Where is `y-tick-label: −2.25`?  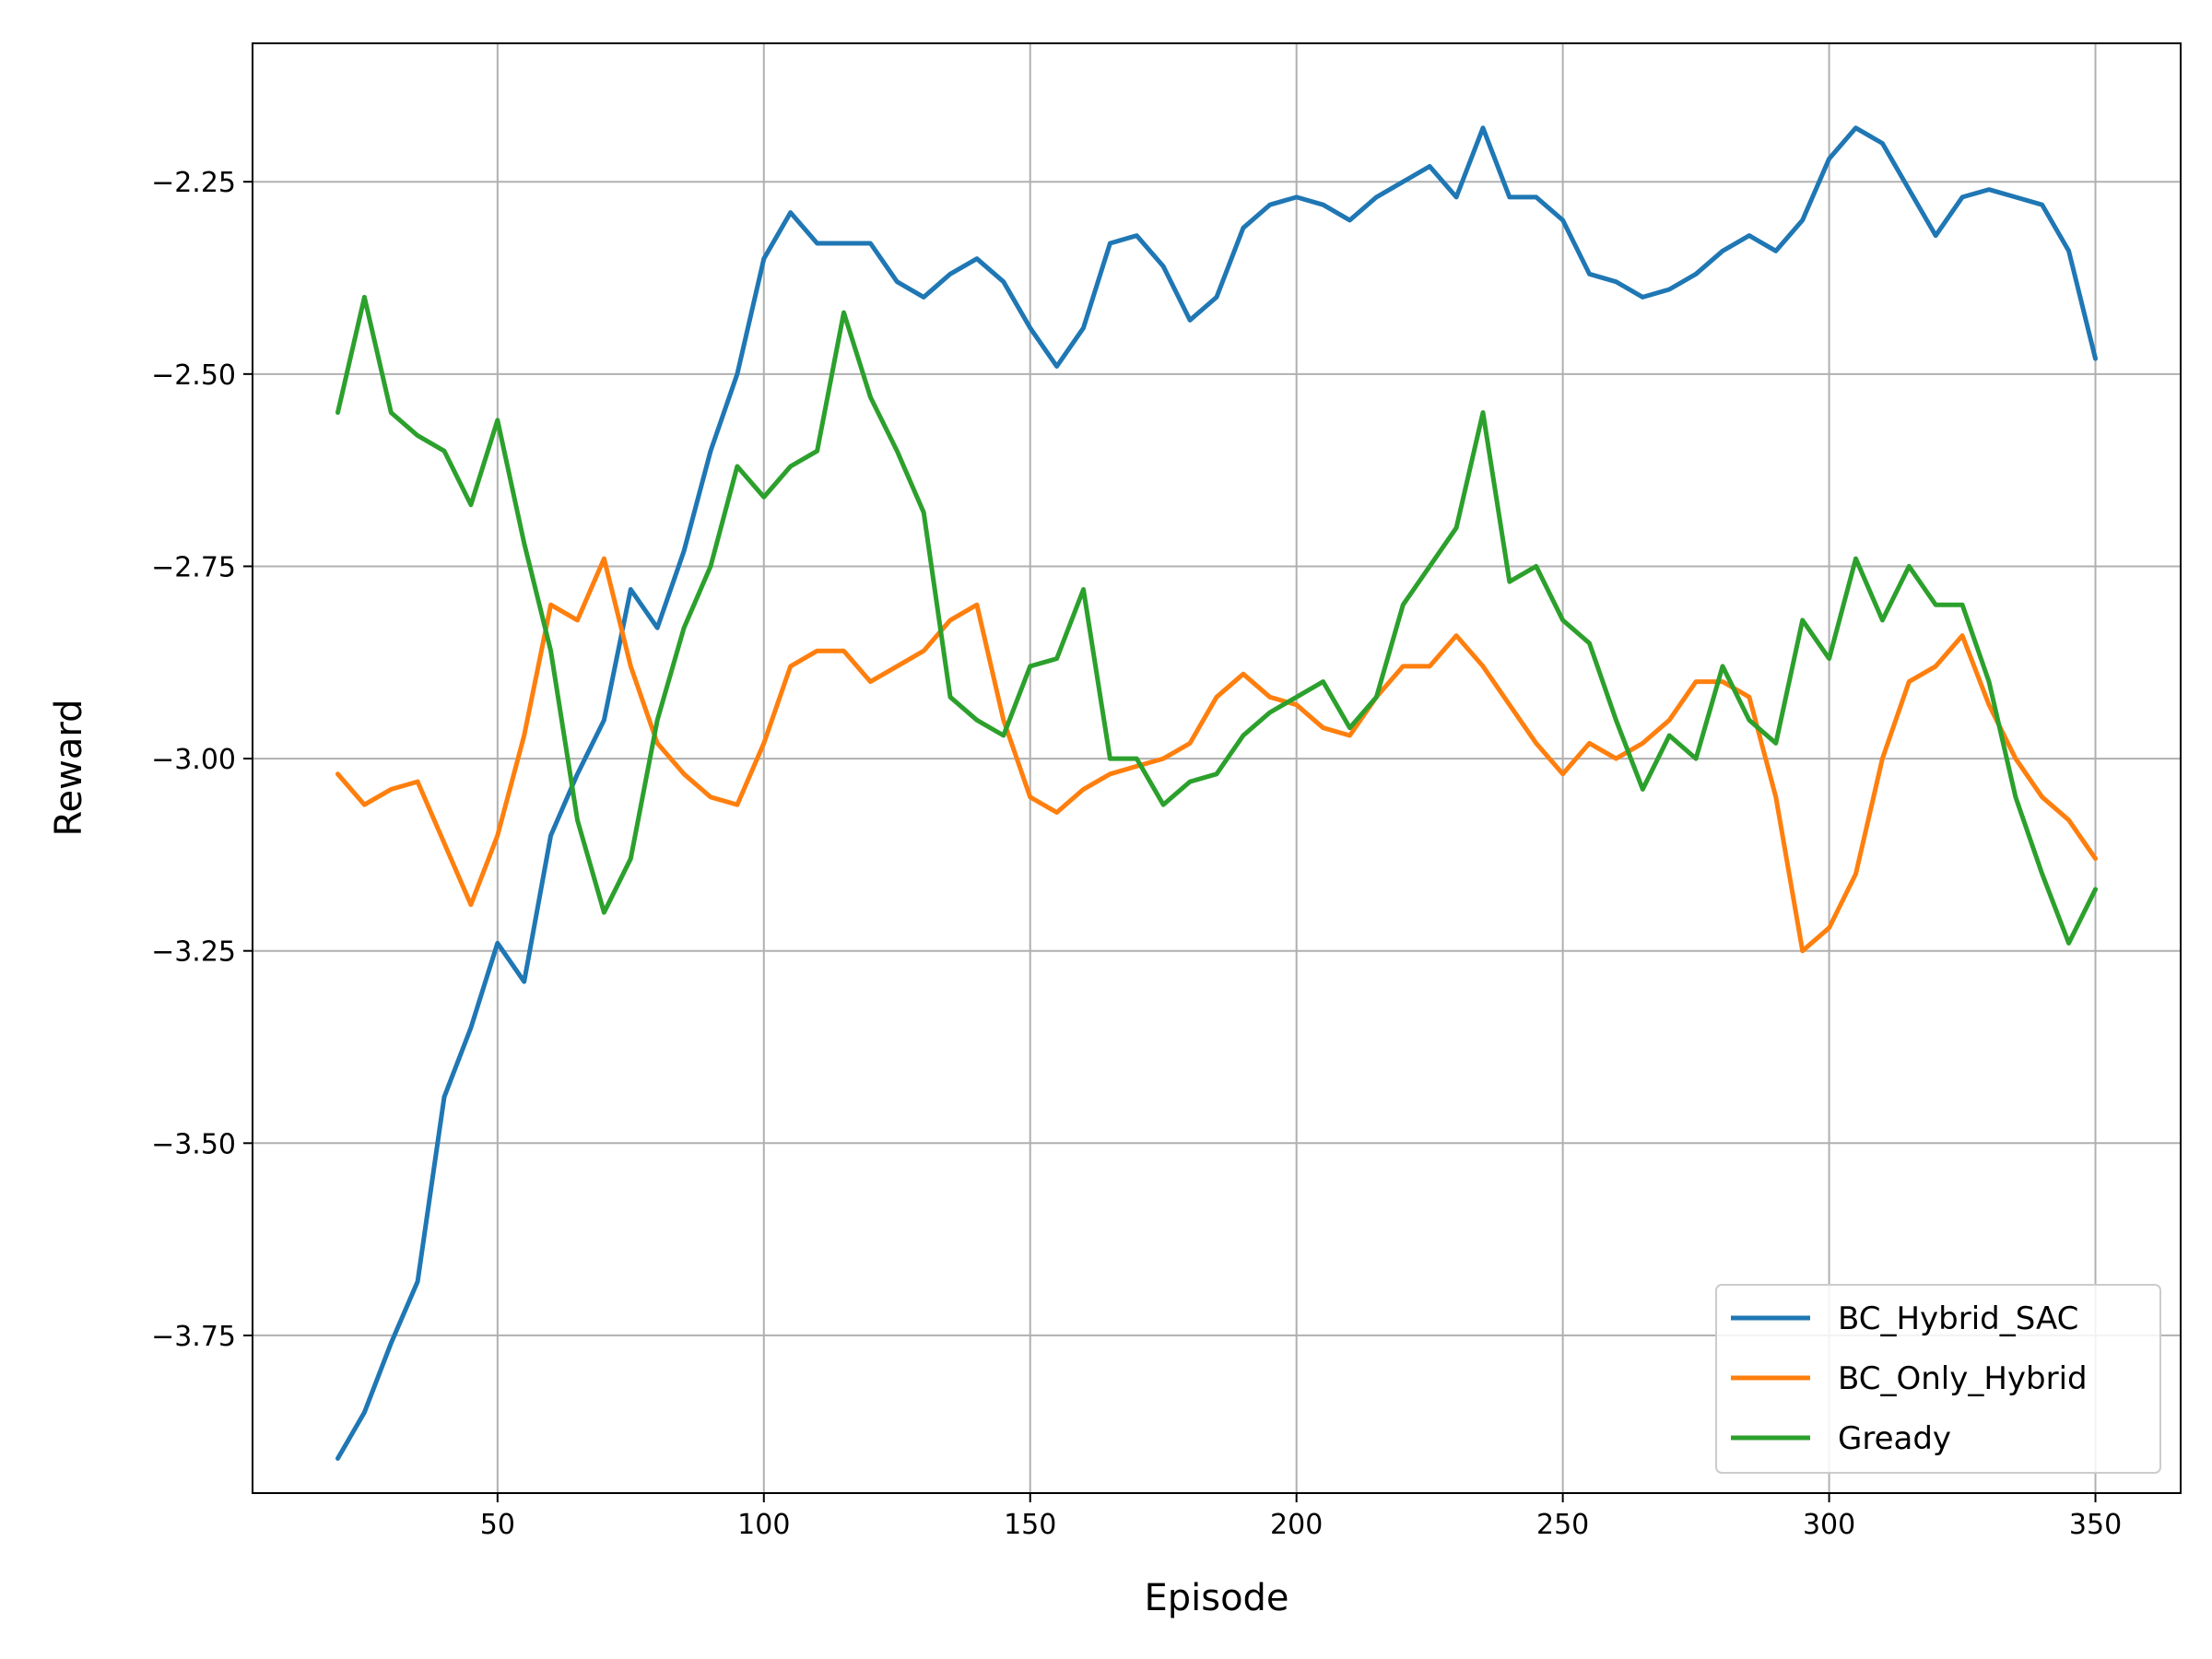 y-tick-label: −2.25 is located at coordinates (193, 183).